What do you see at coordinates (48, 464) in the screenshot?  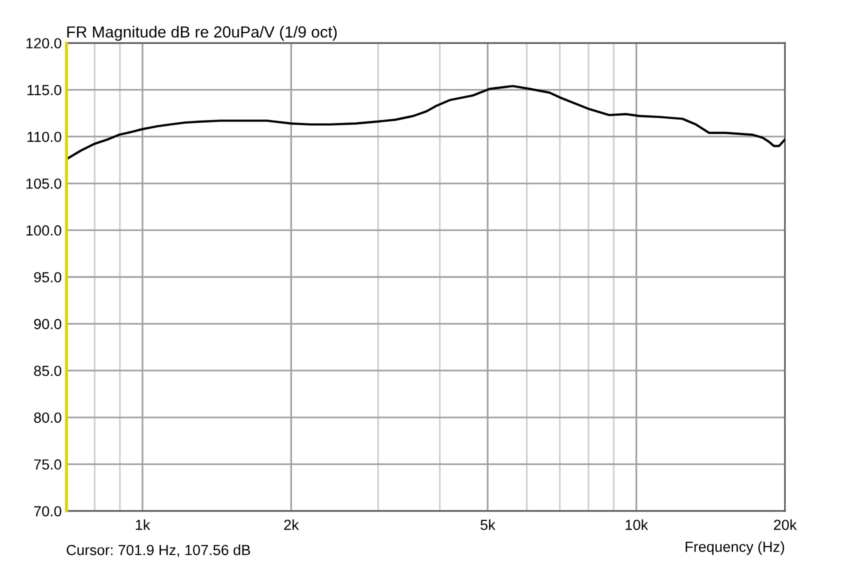 I see `y-tick-label: 75.0` at bounding box center [48, 464].